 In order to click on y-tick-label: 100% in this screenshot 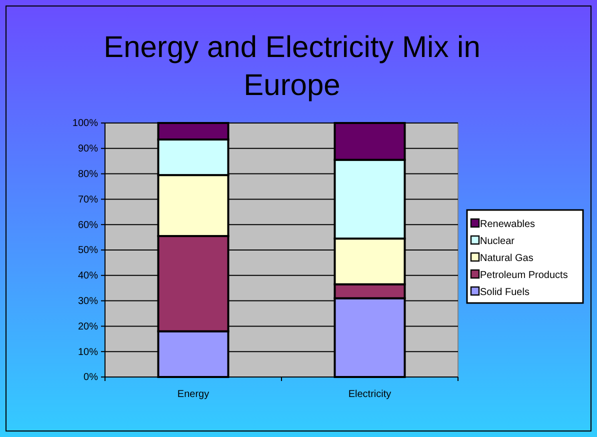, I will do `click(85, 124)`.